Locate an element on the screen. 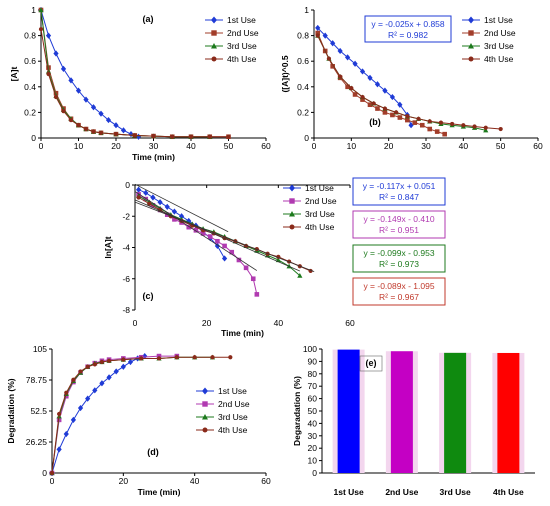 The image size is (550, 506). x-category-label: 1st Use is located at coordinates (349, 492).